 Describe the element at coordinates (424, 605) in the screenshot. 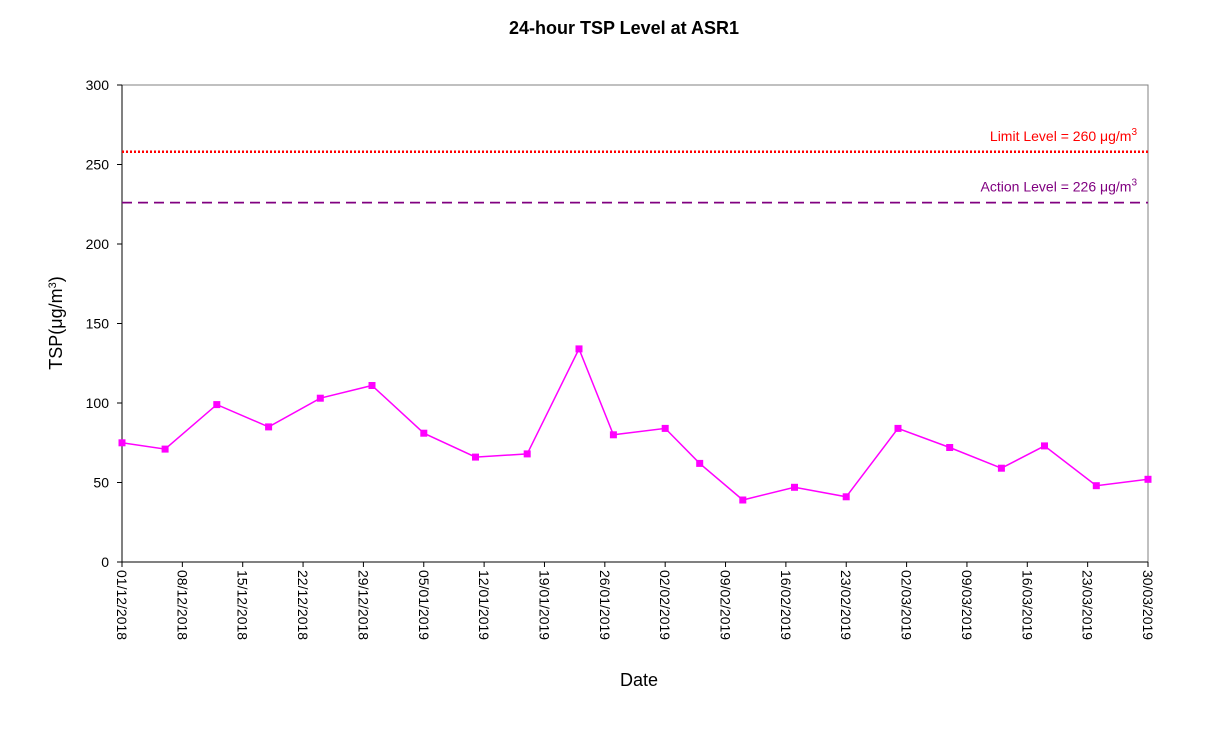

I see `x-tick-label: 05/01/2019` at that location.